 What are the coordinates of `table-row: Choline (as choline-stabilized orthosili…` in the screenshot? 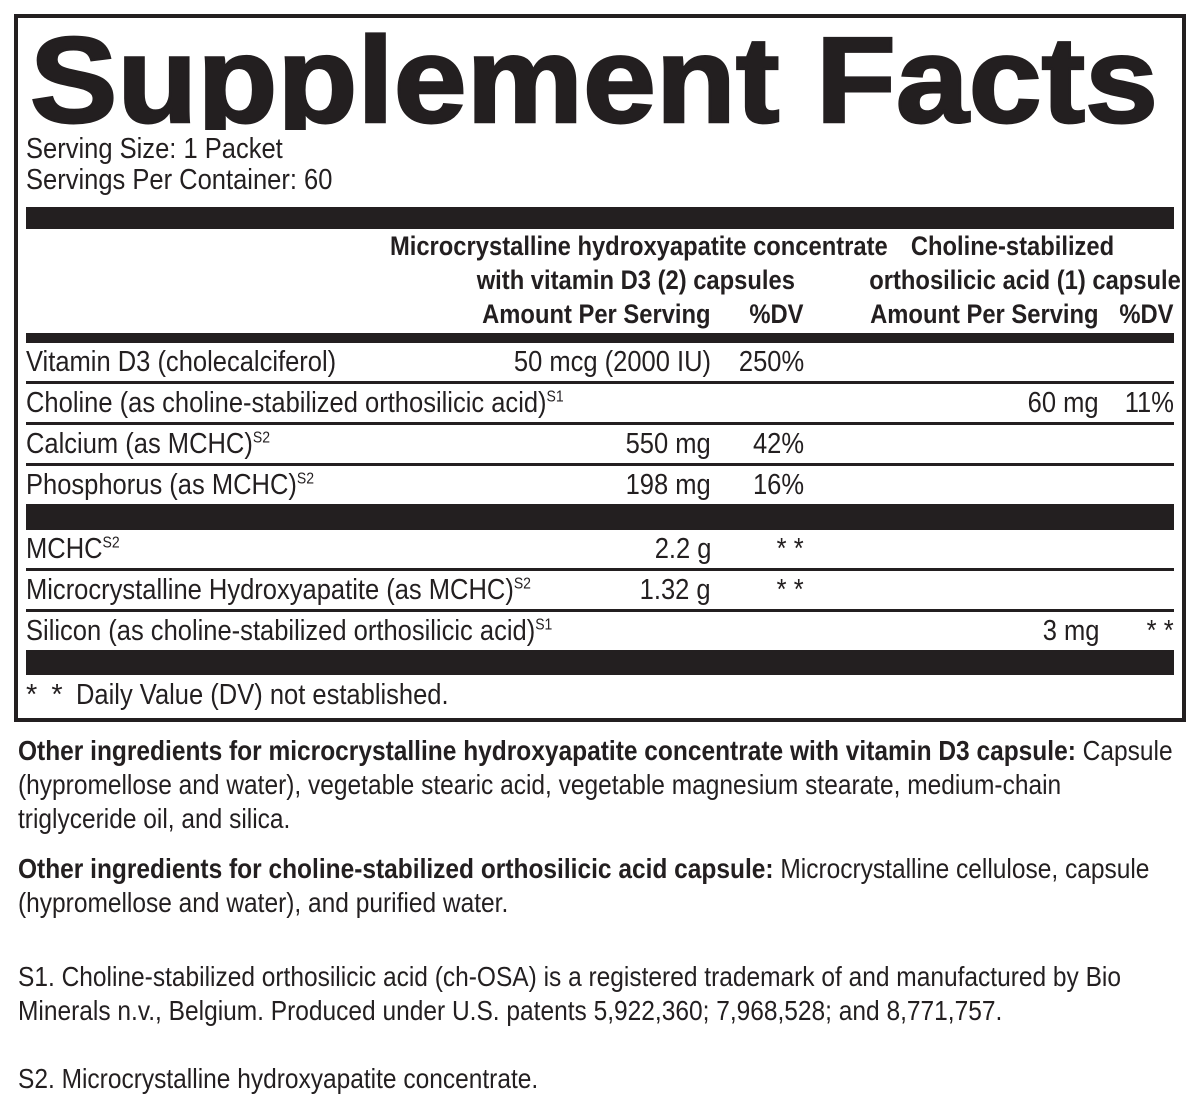 It's located at (600, 401).